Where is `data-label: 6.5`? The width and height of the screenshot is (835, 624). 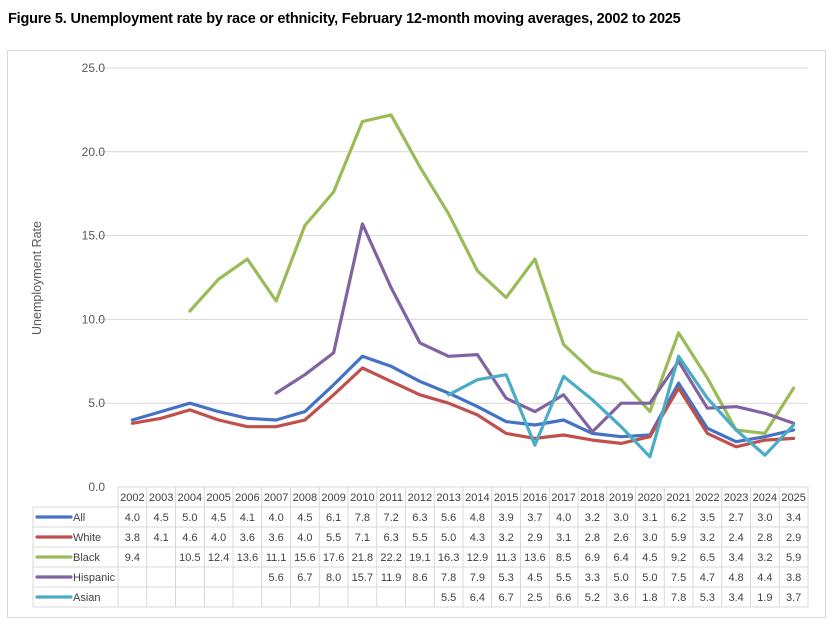
data-label: 6.5 is located at coordinates (707, 558).